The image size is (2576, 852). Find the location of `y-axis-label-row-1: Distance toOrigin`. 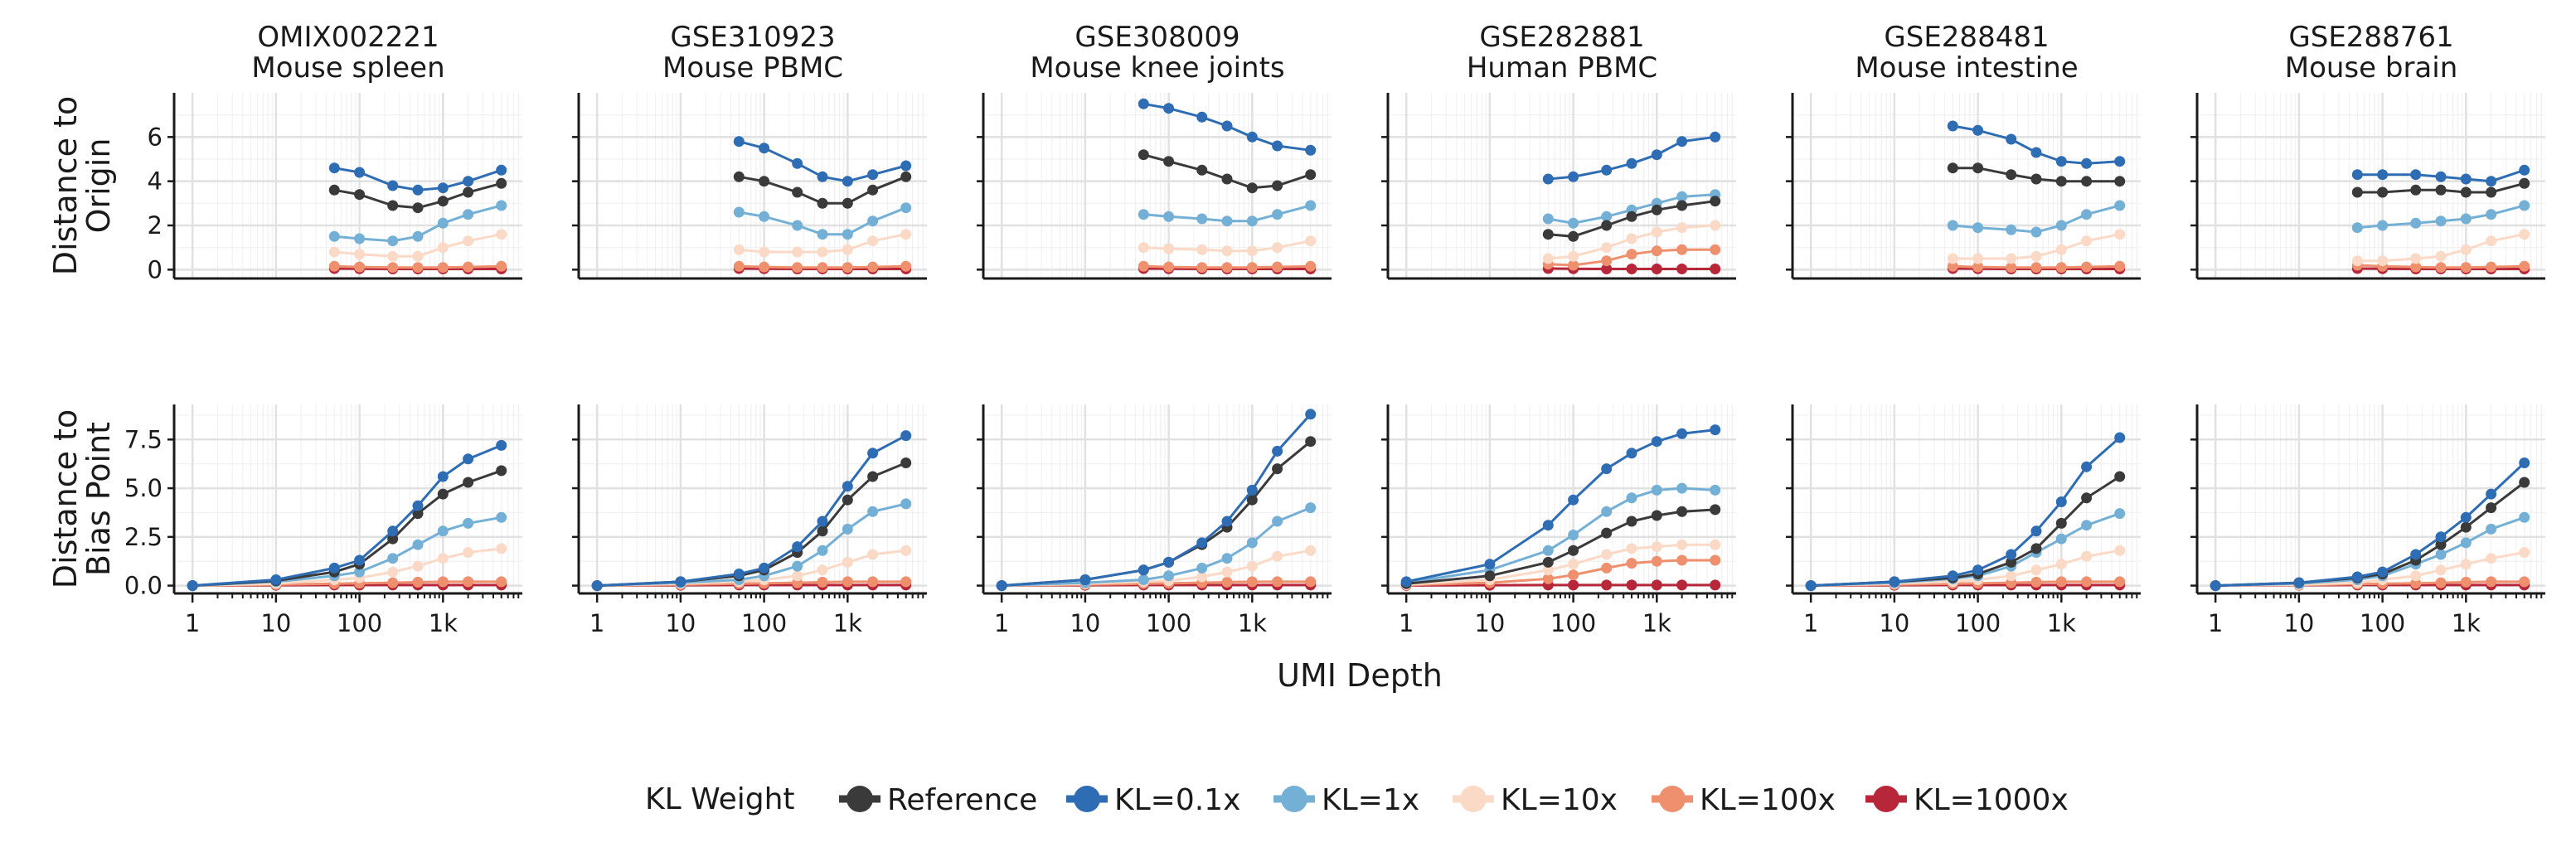

y-axis-label-row-1: Distance toOrigin is located at coordinates (82, 186).